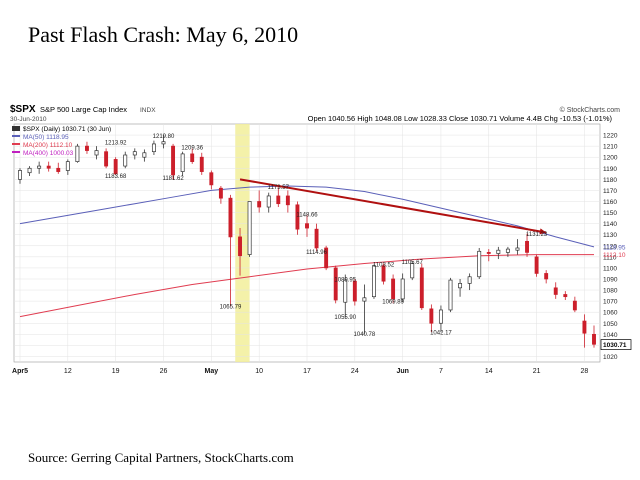  Describe the element at coordinates (68, 371) in the screenshot. I see `x-tick-label: 12` at that location.